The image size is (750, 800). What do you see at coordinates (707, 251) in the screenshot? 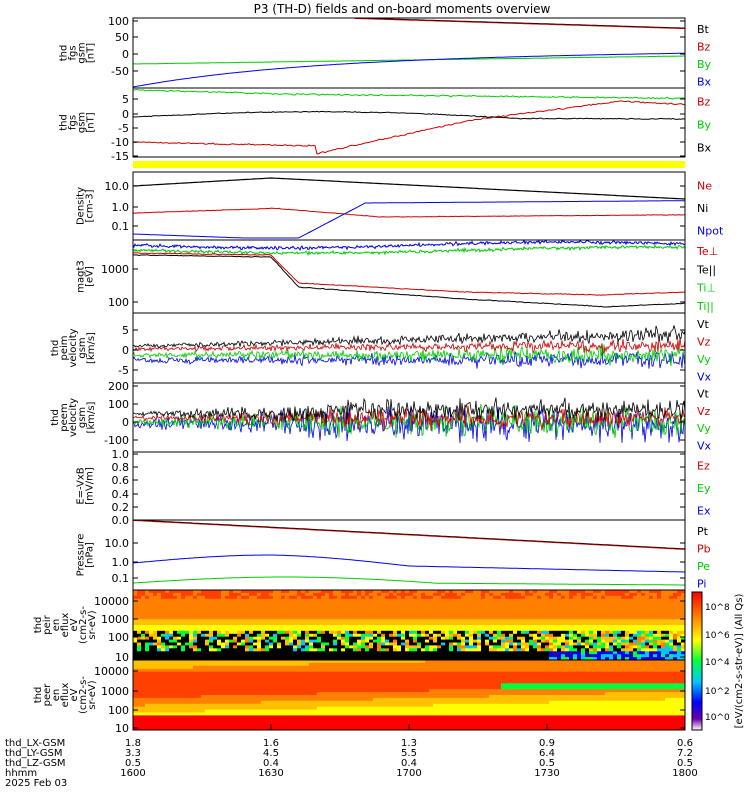
I see `legend-entry: Te⊥` at bounding box center [707, 251].